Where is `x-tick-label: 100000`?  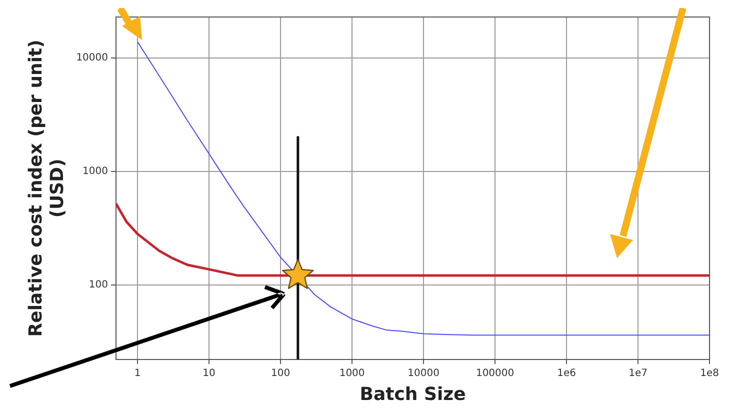 x-tick-label: 100000 is located at coordinates (495, 373).